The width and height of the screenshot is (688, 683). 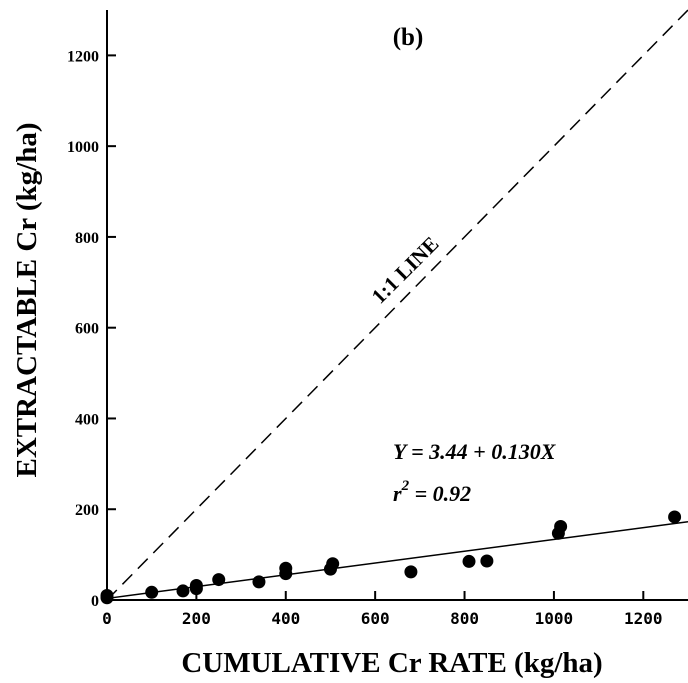 I want to click on x-tick-label: 1200, so click(x=643, y=618).